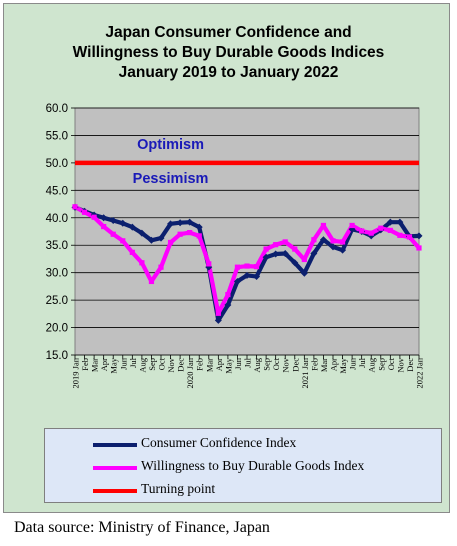 The height and width of the screenshot is (546, 457). What do you see at coordinates (228, 52) in the screenshot?
I see `chart-title-line-2: Willingness to Buy Durable Goods Indices` at bounding box center [228, 52].